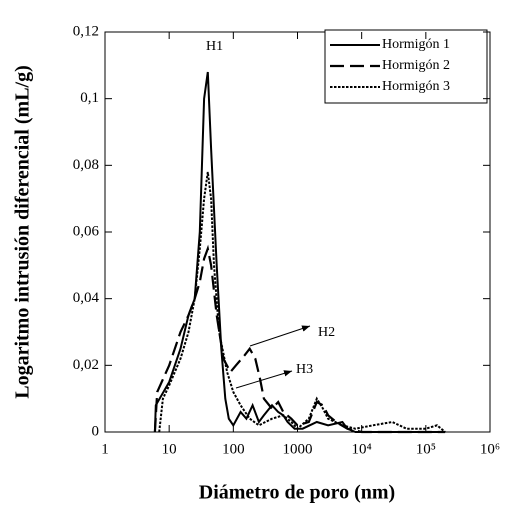 This screenshot has height=510, width=507. What do you see at coordinates (326, 332) in the screenshot?
I see `annotation: H2` at bounding box center [326, 332].